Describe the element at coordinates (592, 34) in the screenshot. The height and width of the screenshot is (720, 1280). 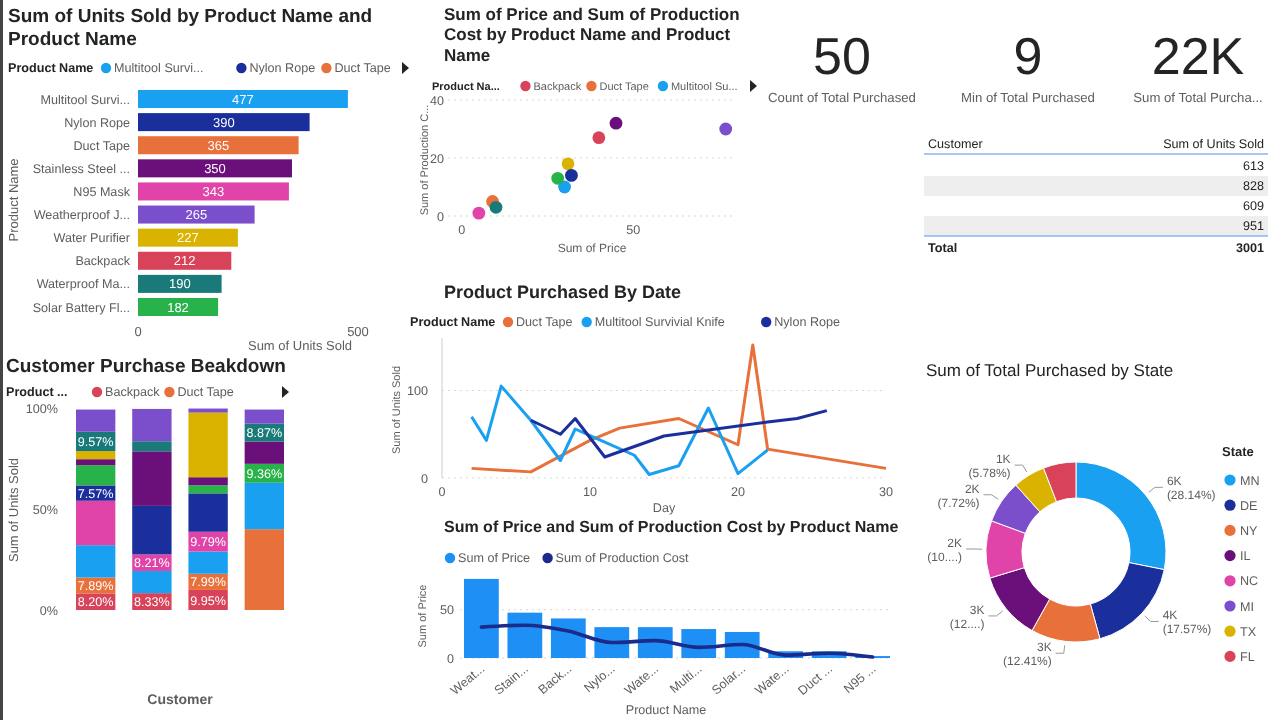
I see `chart-title: Sum of Price and Sum of Production Cost by Product Name and Product Name` at that location.